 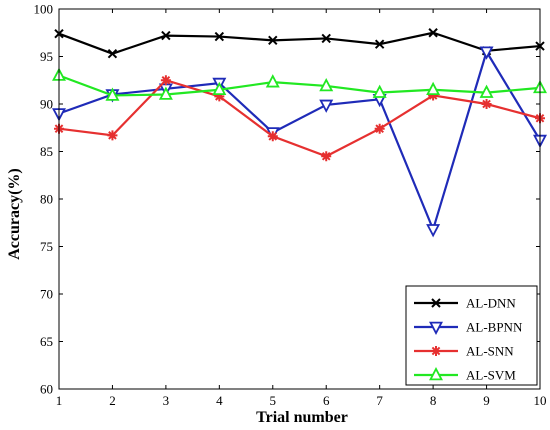 What do you see at coordinates (540, 400) in the screenshot?
I see `x-tick-label: 10` at bounding box center [540, 400].